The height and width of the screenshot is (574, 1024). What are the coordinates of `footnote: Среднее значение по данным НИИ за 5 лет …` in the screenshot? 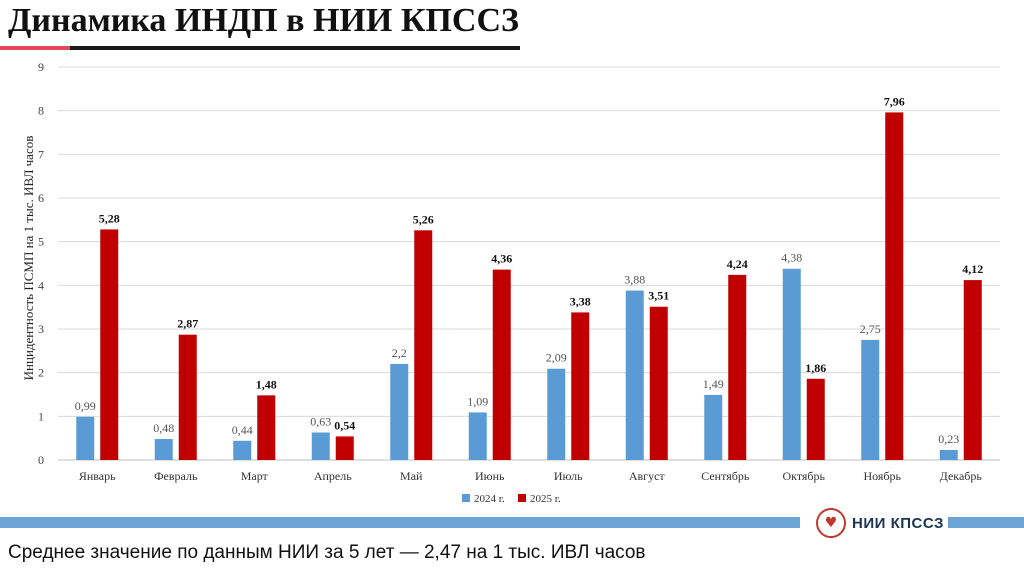 It's located at (327, 552).